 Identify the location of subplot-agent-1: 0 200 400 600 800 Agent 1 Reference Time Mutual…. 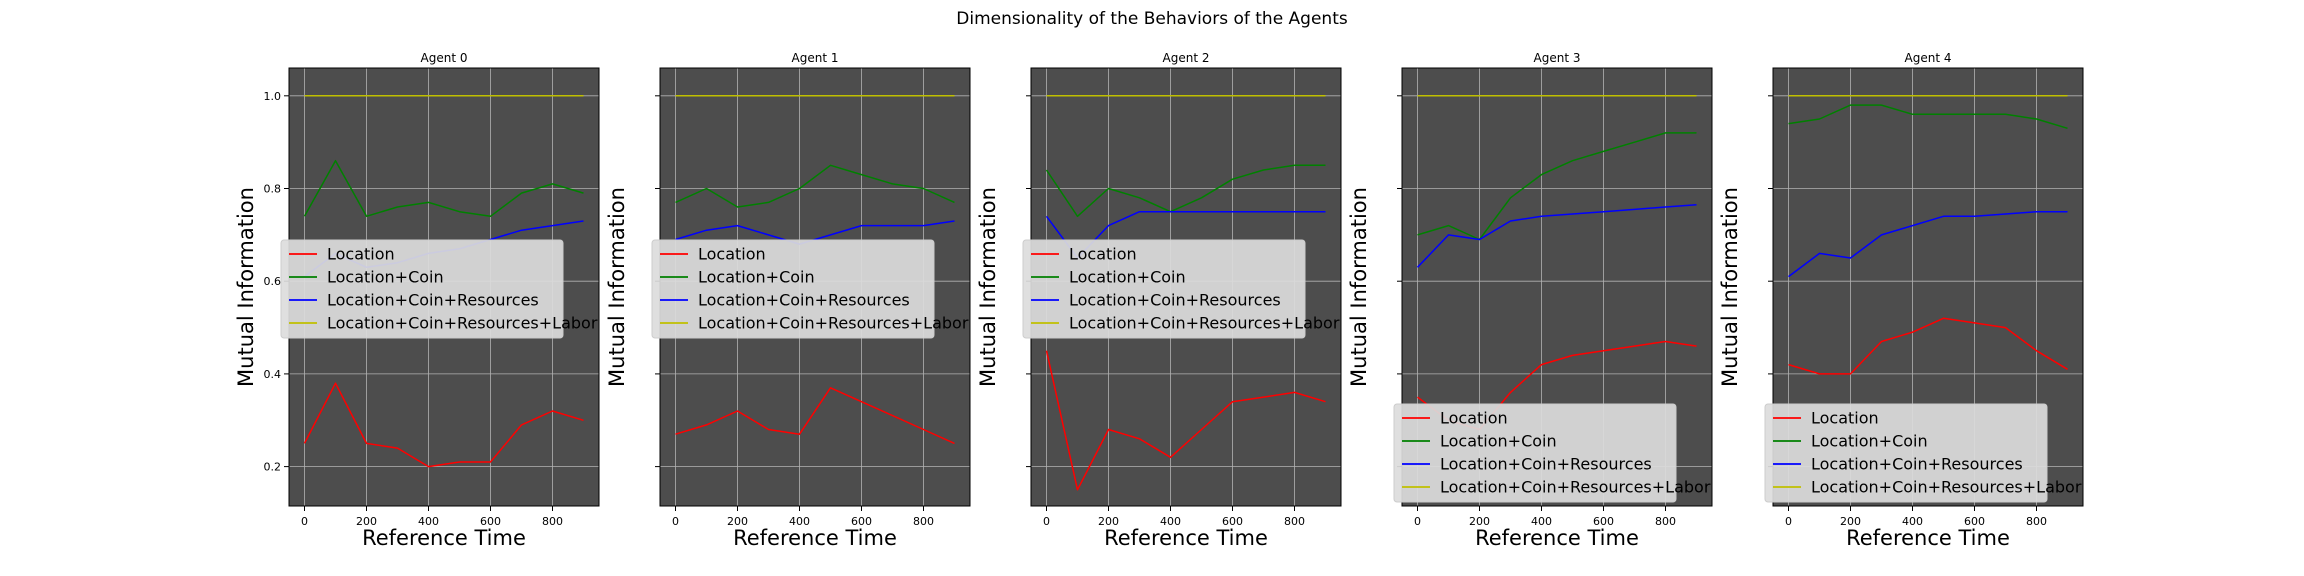
(788, 300).